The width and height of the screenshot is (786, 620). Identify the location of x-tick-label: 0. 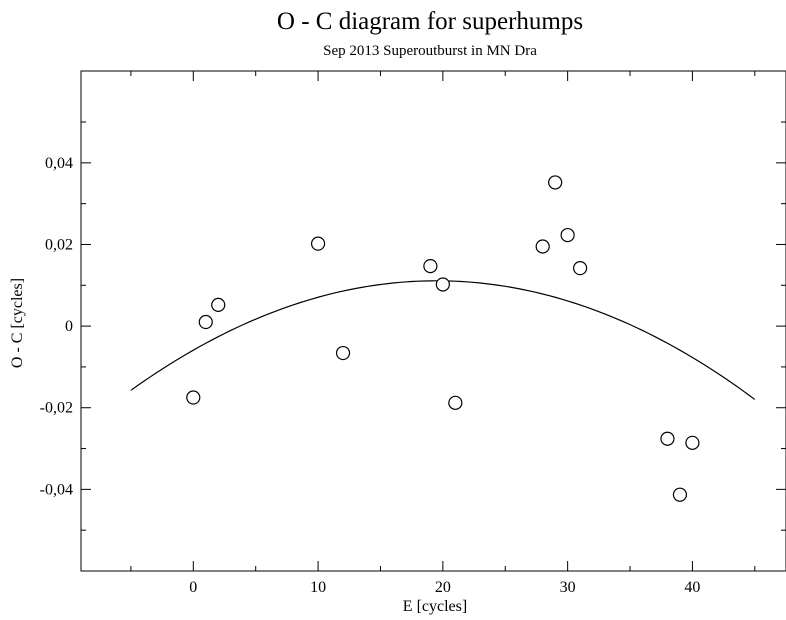
(193, 587).